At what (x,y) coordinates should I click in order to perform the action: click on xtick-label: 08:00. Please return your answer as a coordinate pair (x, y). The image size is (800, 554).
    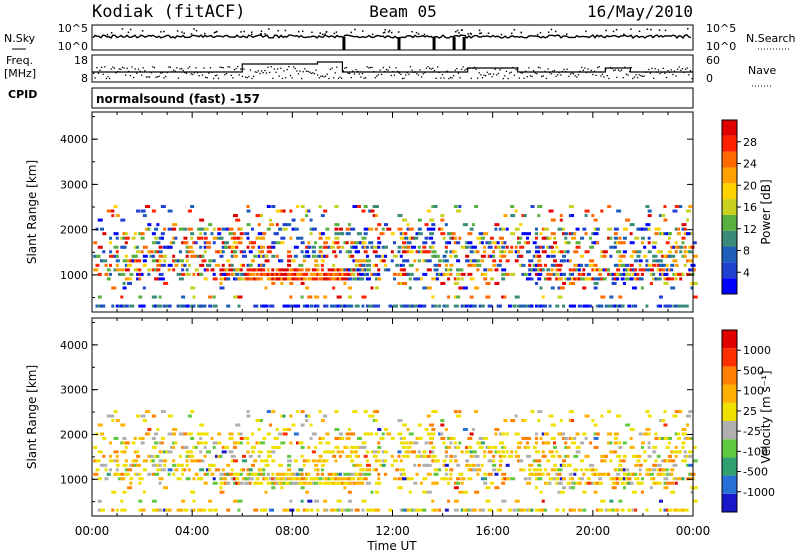
    Looking at the image, I should click on (292, 531).